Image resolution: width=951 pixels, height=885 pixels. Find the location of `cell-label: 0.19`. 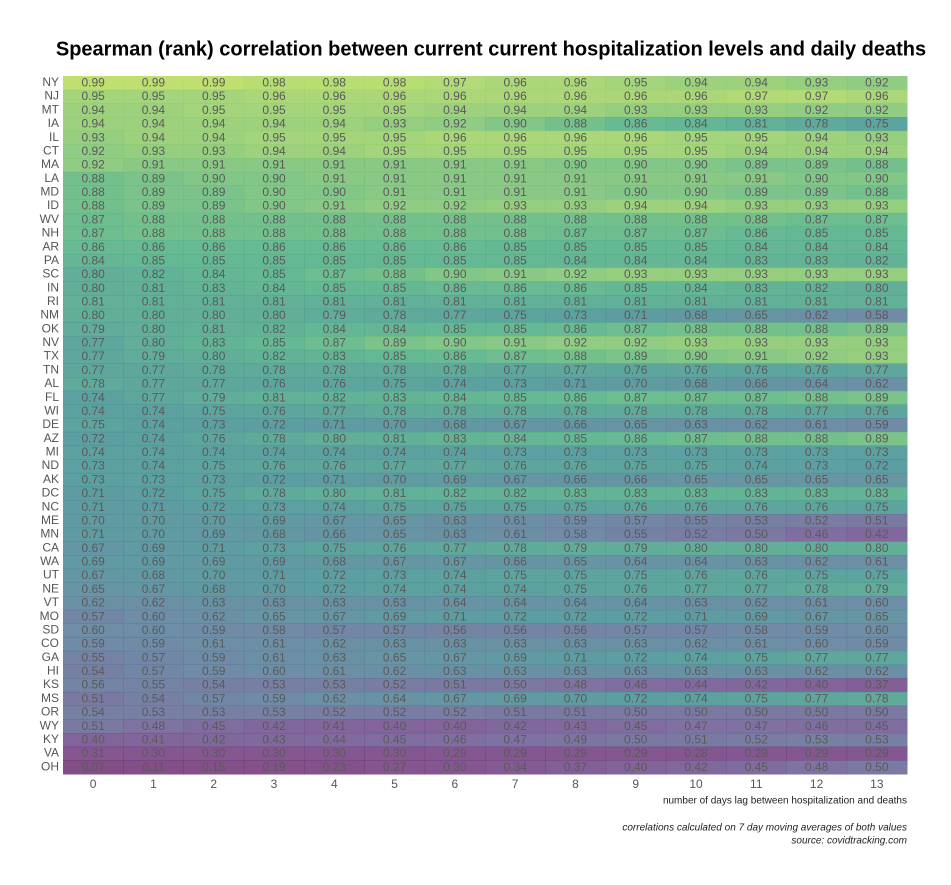

cell-label: 0.19 is located at coordinates (274, 767).